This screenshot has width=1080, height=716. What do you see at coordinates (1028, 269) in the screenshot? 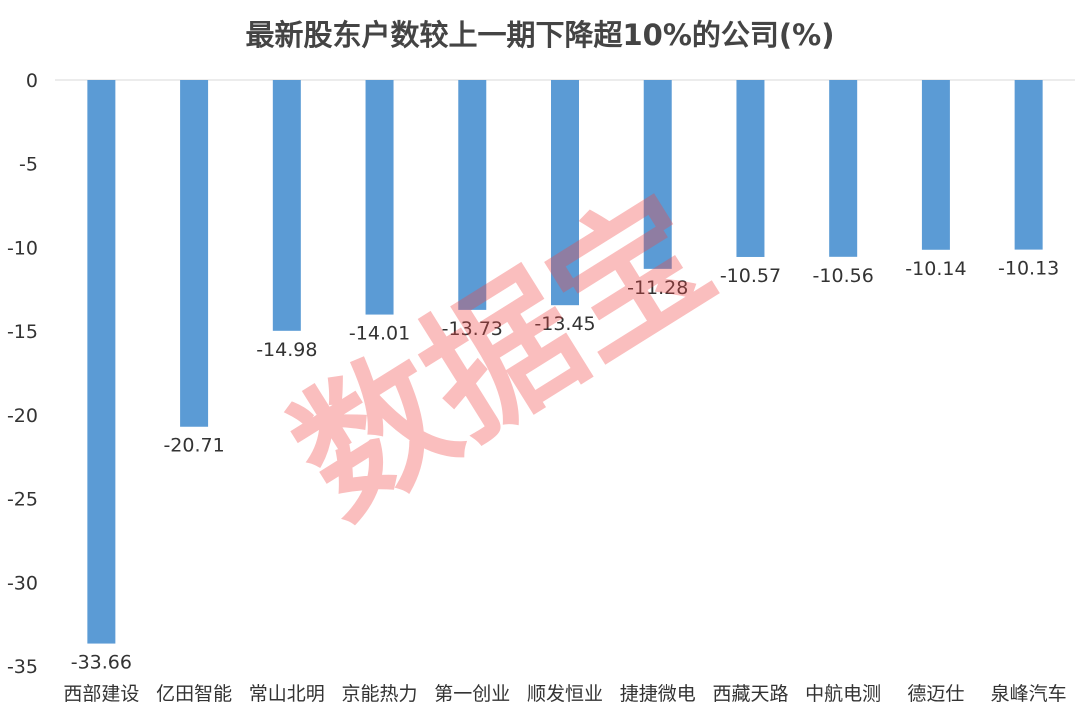
I see `data-label: -10.13` at bounding box center [1028, 269].